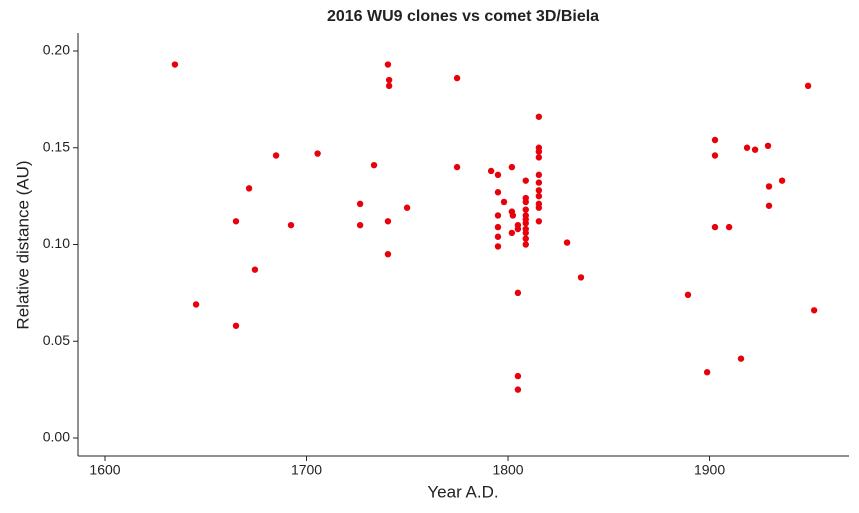 This screenshot has width=859, height=513. I want to click on x-tick-label: 1800, so click(507, 470).